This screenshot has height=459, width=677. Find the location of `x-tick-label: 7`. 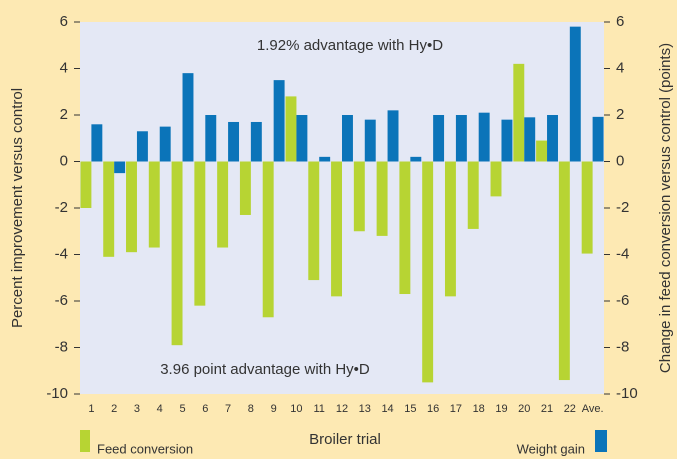

x-tick-label: 7 is located at coordinates (228, 409).